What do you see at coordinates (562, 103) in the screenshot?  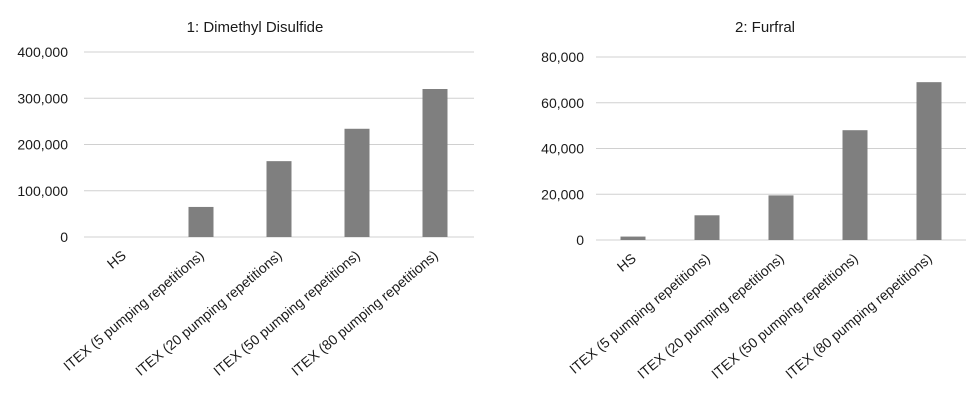 I see `y-tick-label: 60,000` at bounding box center [562, 103].